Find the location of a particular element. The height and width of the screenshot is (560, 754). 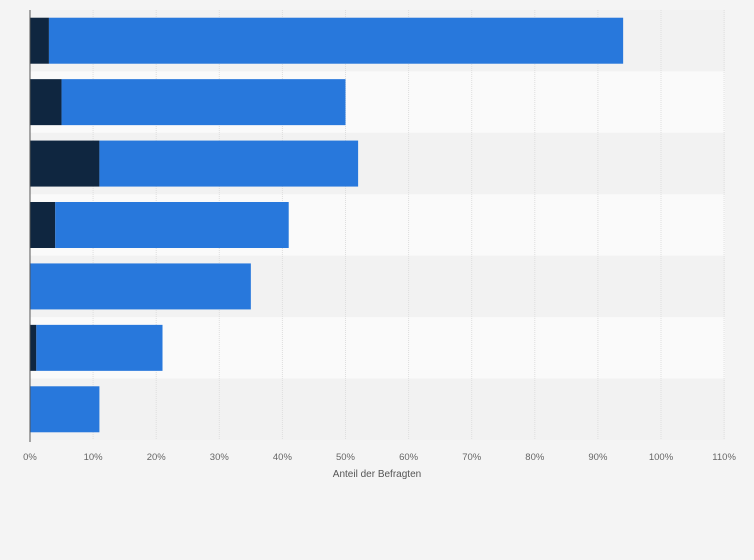

x-tick-label: 50% is located at coordinates (346, 457).